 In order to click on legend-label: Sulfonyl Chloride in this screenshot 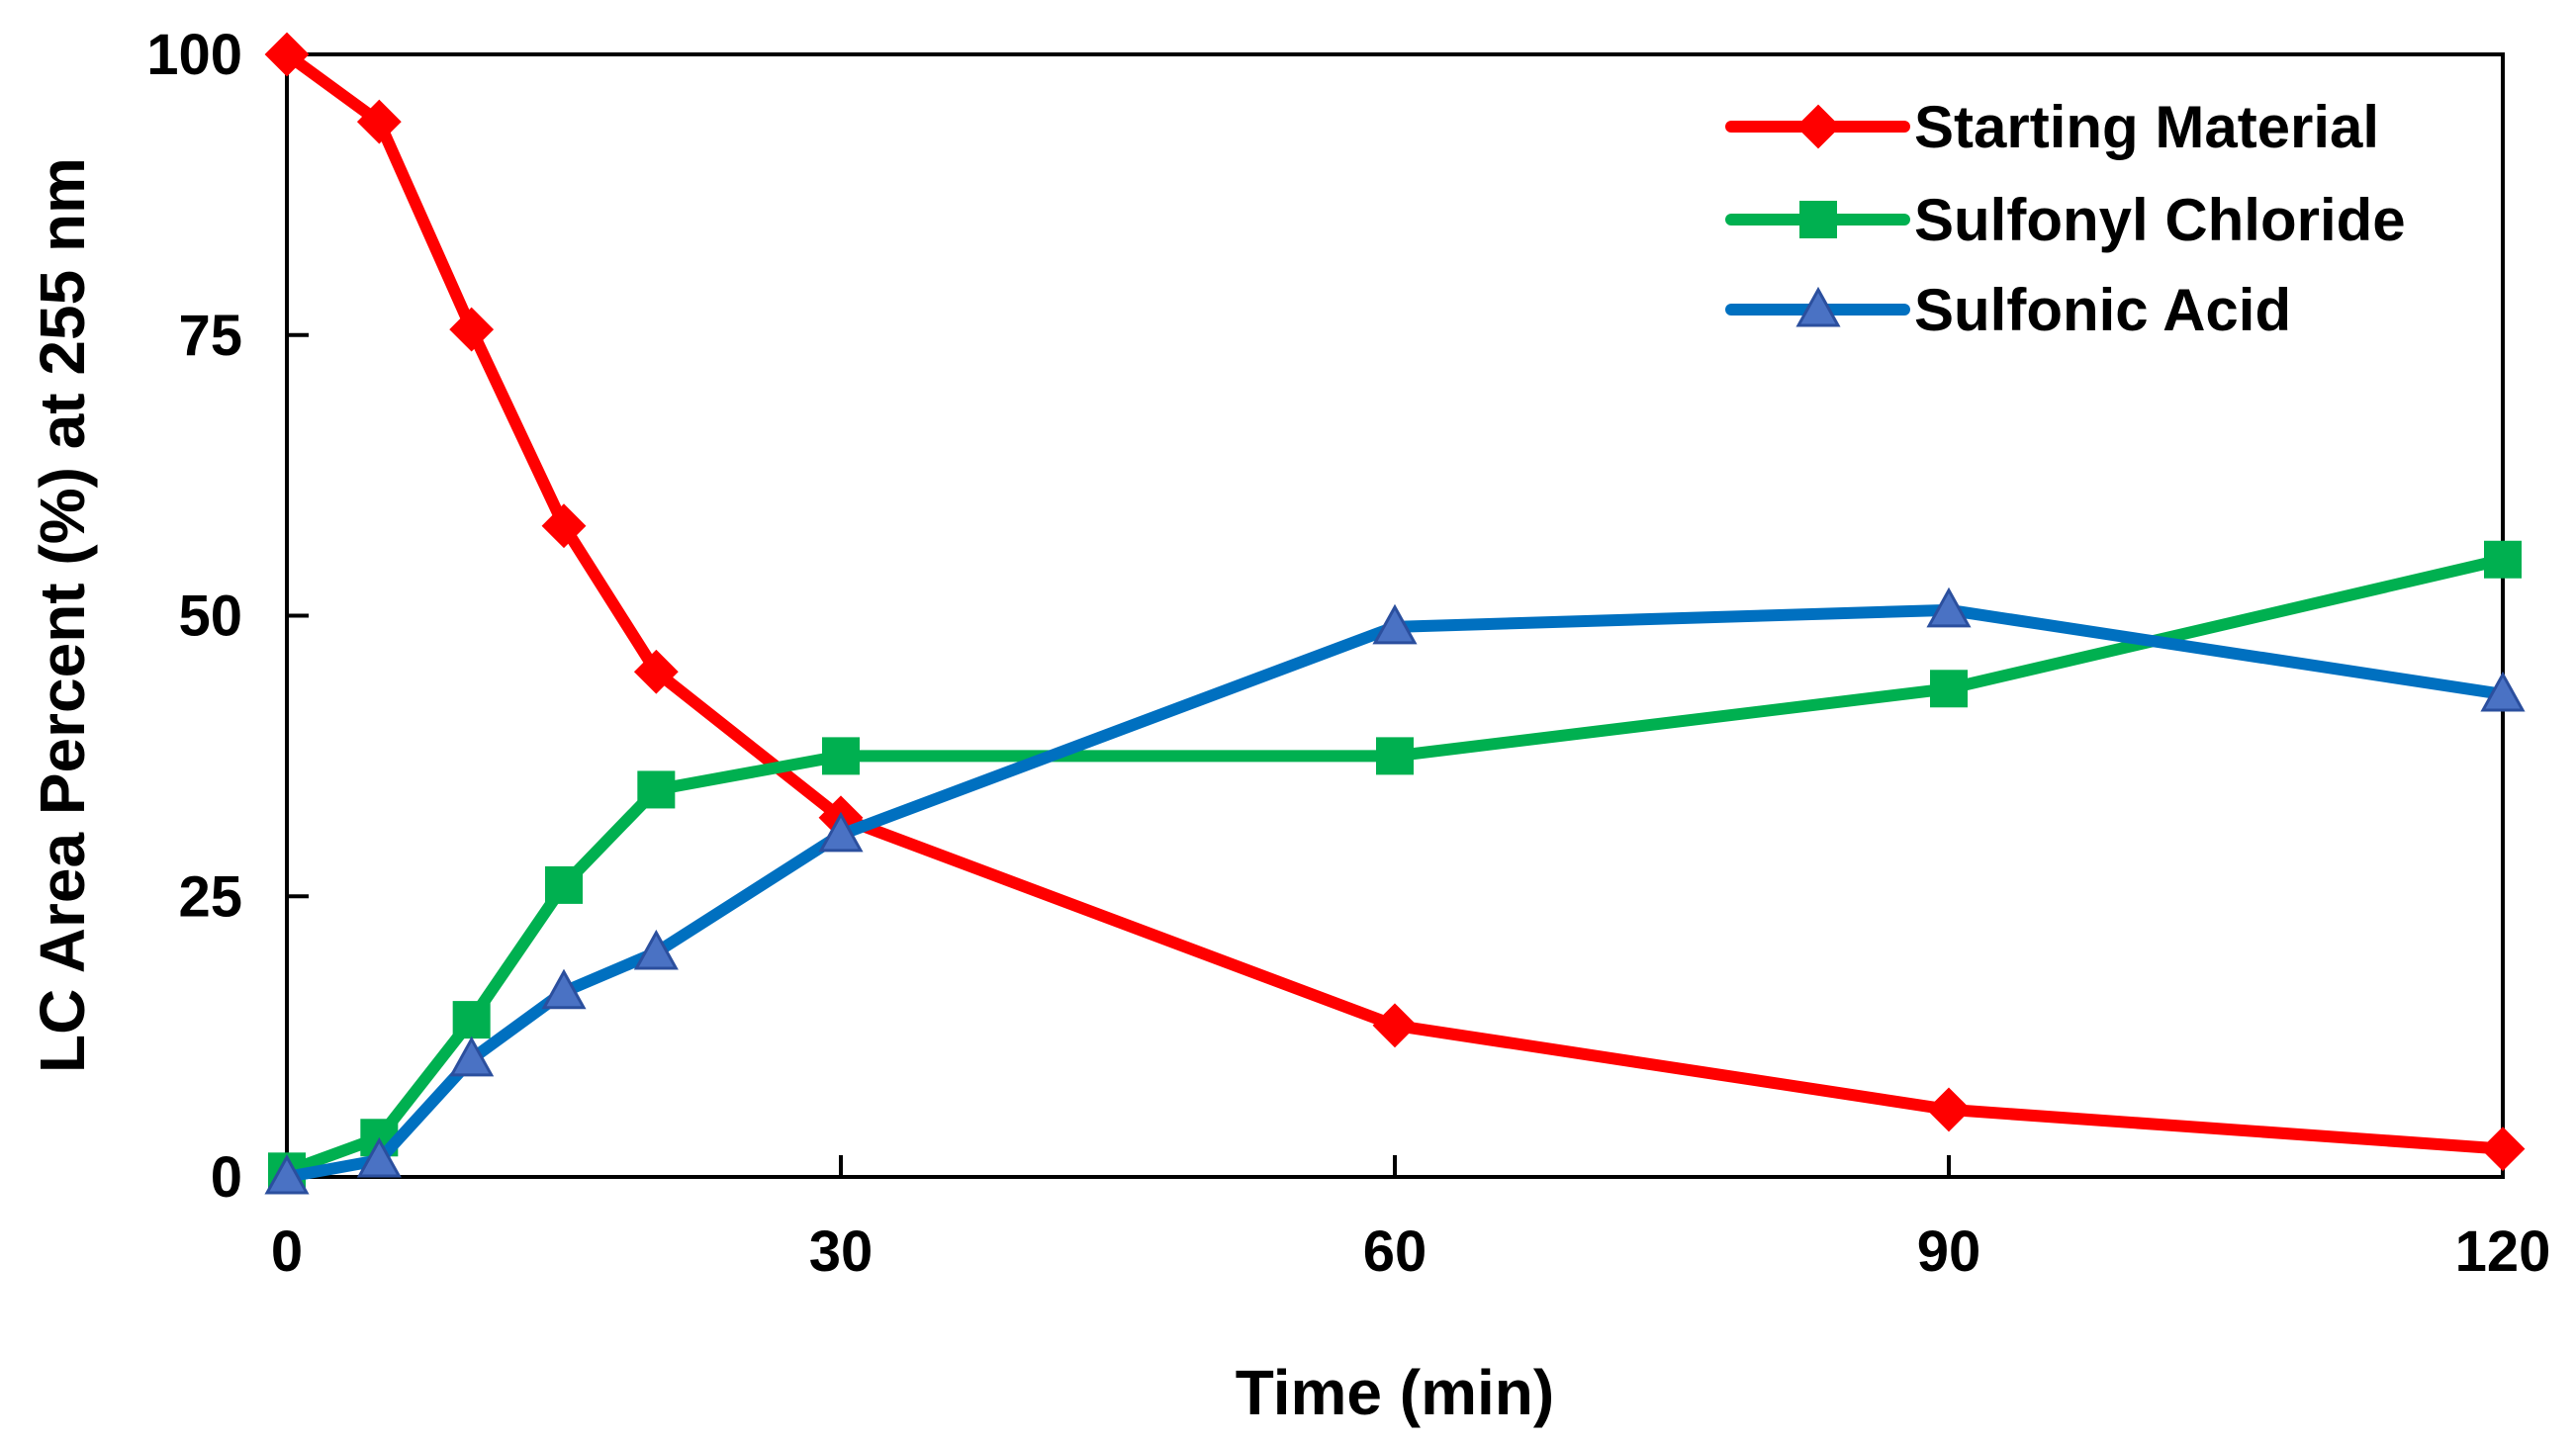, I will do `click(2160, 220)`.